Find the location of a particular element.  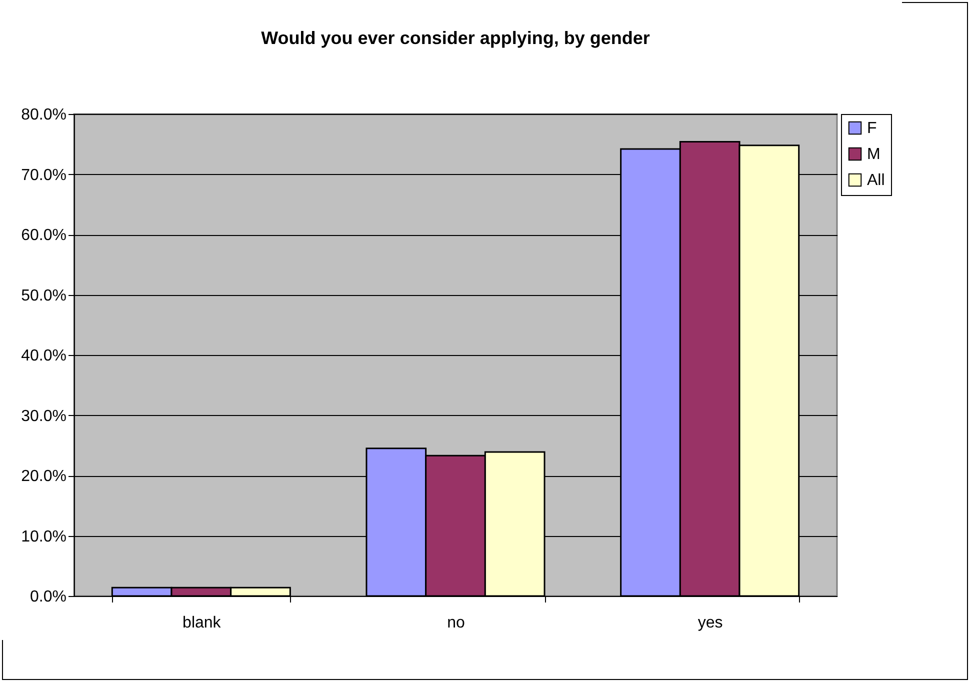

x-tick-label: blank is located at coordinates (202, 623).